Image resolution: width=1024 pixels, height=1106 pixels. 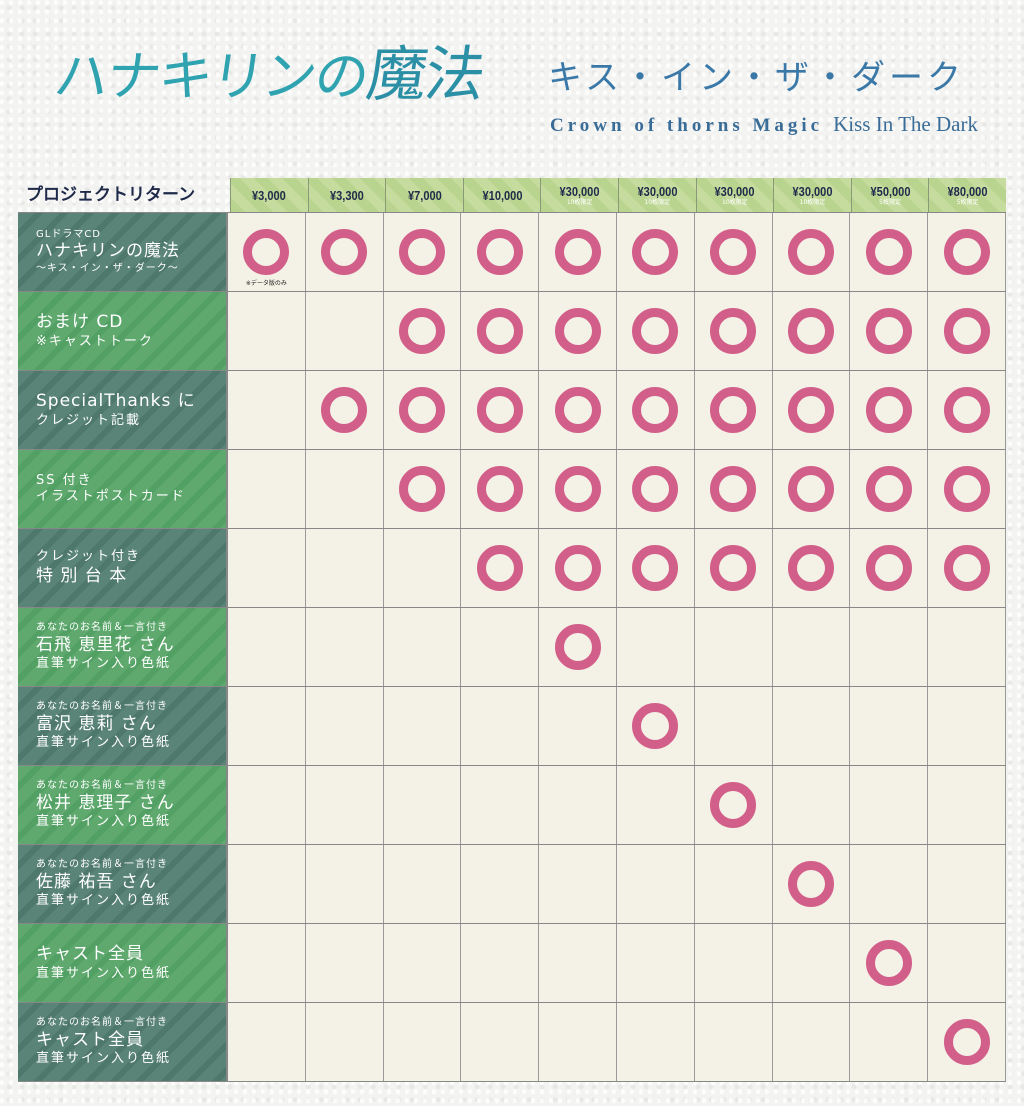 I want to click on price-header: ¥3,000, so click(x=269, y=195).